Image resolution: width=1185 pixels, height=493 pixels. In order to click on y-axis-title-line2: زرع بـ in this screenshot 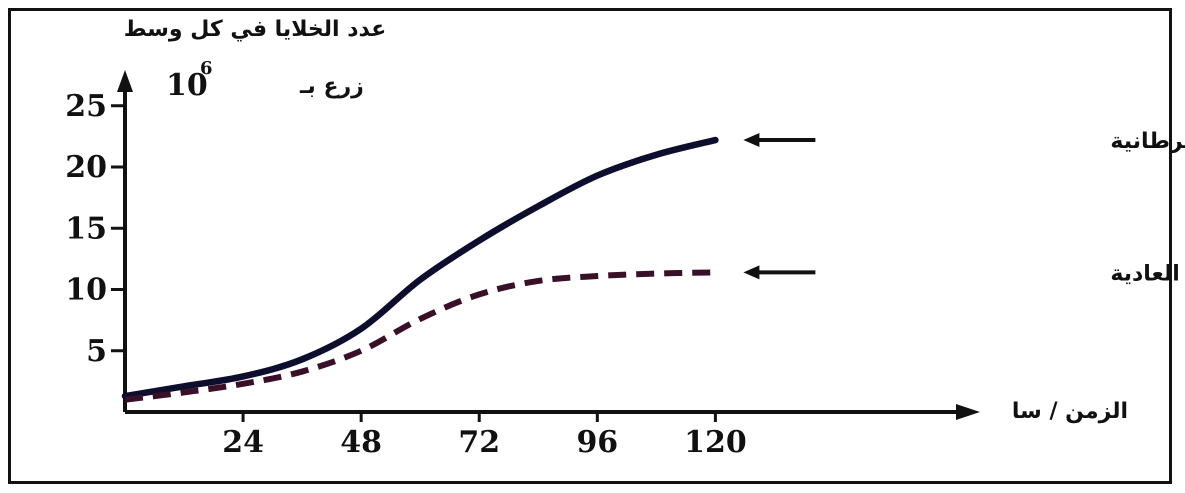, I will do `click(331, 86)`.